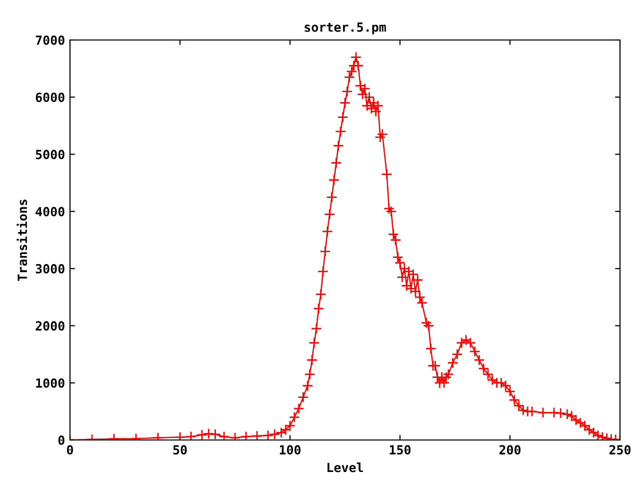 The width and height of the screenshot is (640, 480). Describe the element at coordinates (22, 240) in the screenshot. I see `y-axis-title: Transitions` at that location.